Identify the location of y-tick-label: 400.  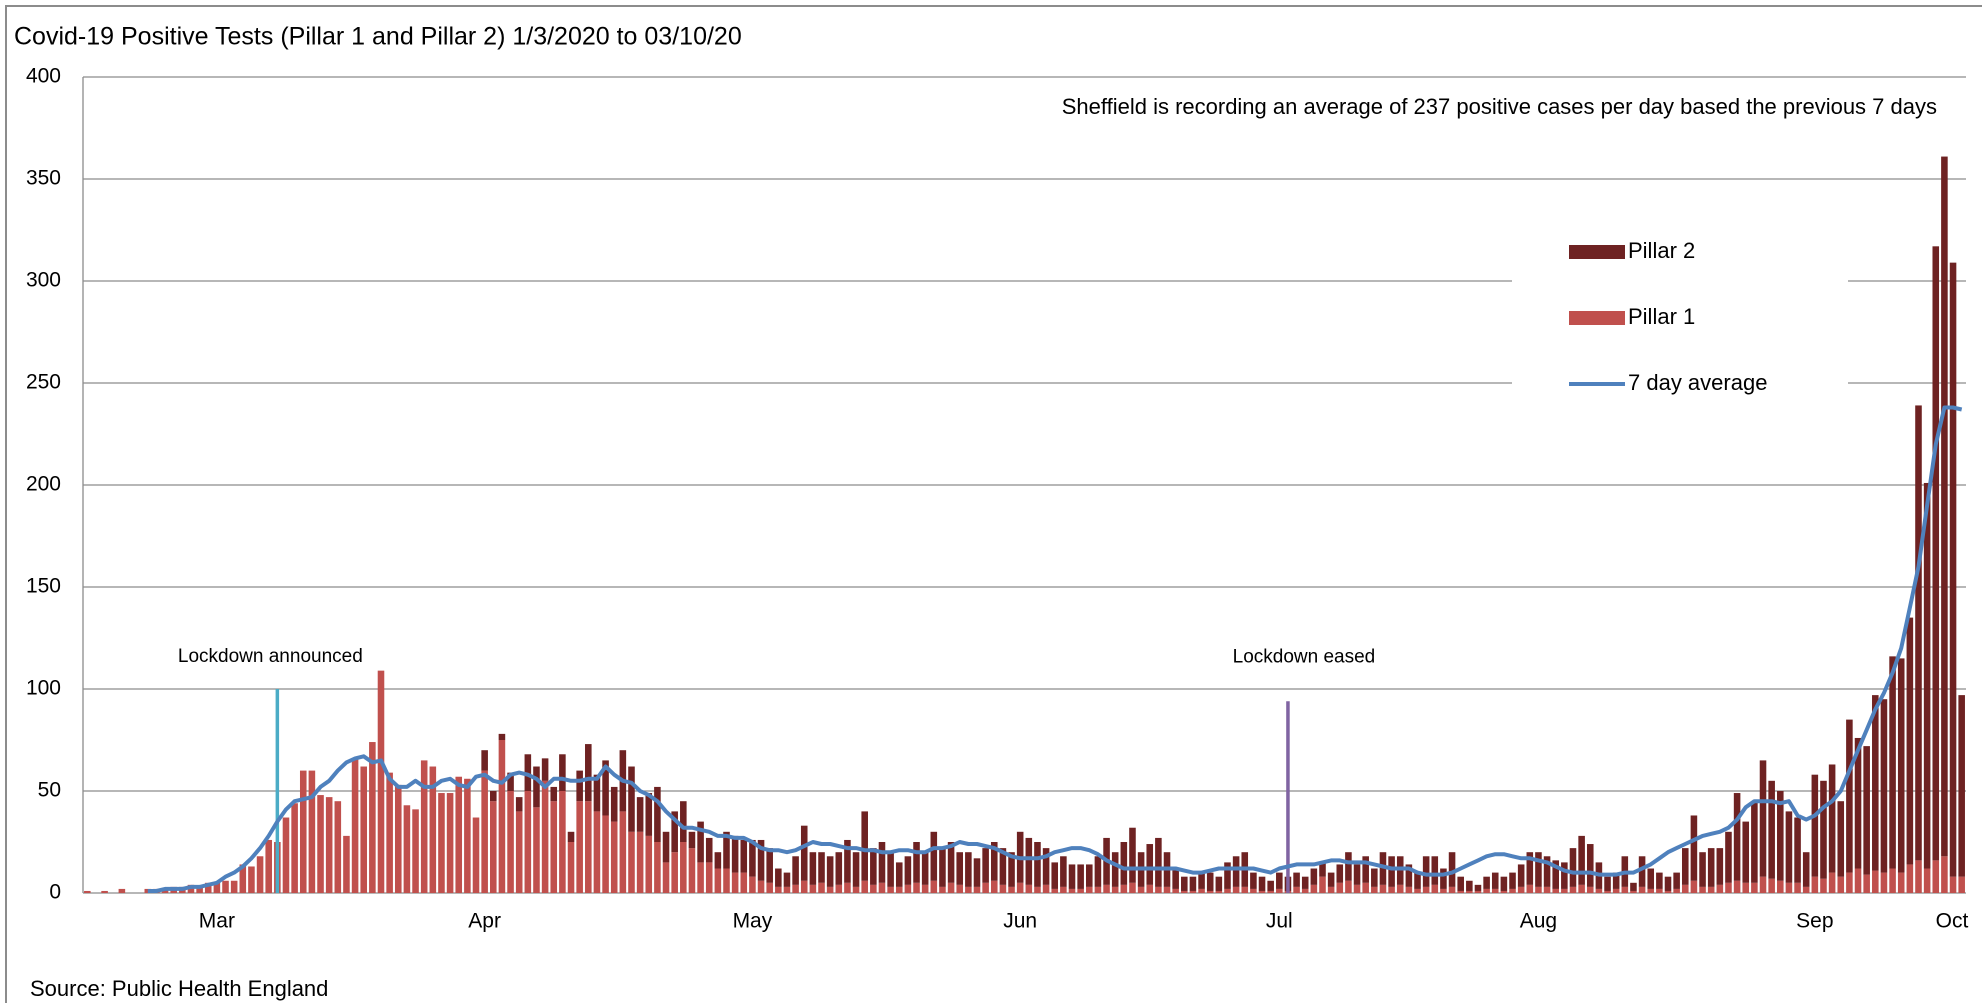
(43, 76).